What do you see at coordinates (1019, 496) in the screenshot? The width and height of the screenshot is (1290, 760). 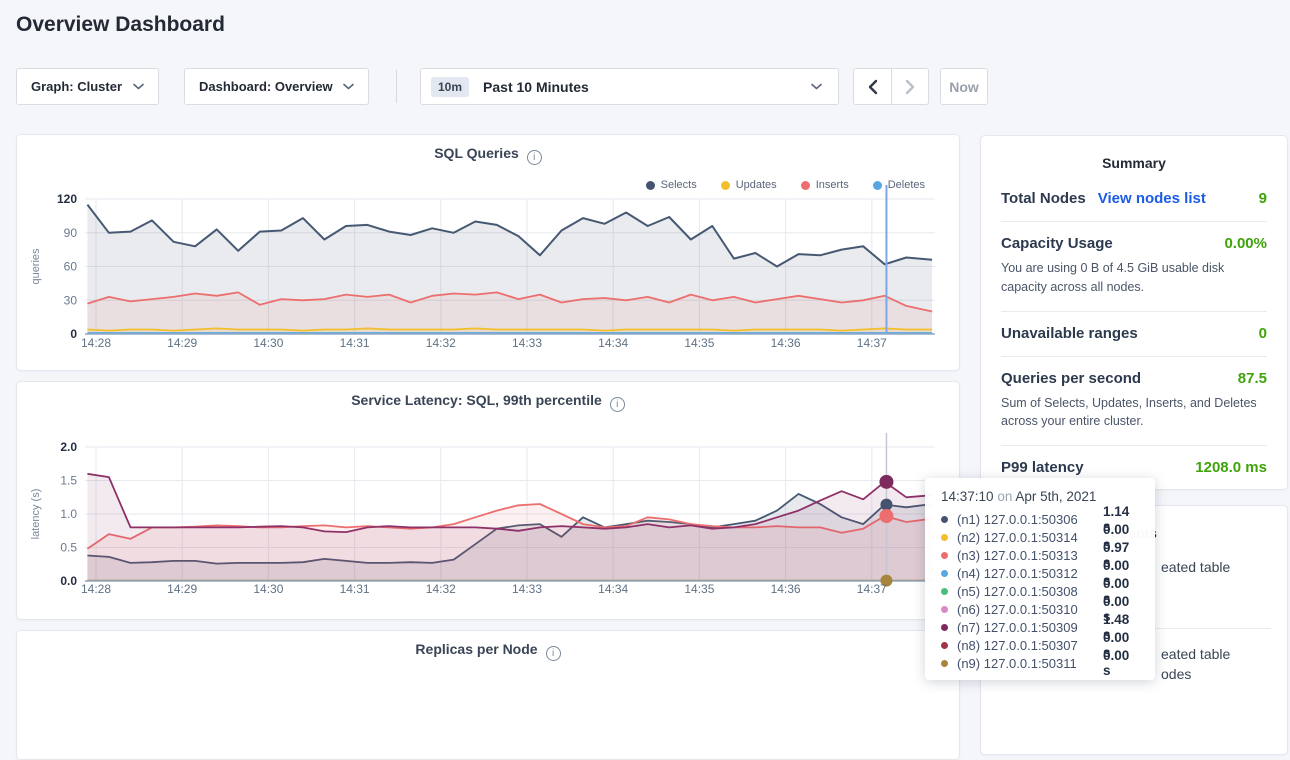 I see `tooltip-timestamp: 14:37:10 on Apr 5th, 2021` at bounding box center [1019, 496].